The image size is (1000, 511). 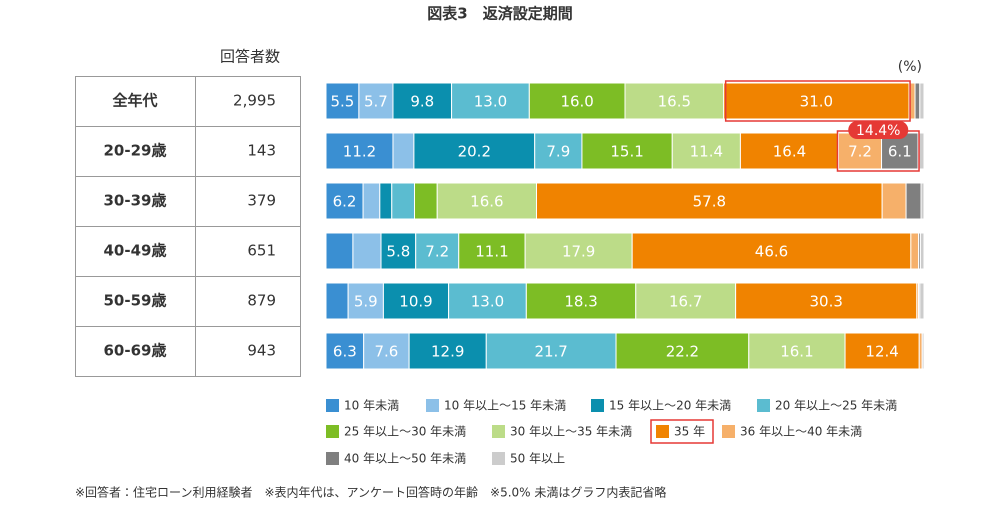 What do you see at coordinates (578, 252) in the screenshot?
I see `value-label: 17.9` at bounding box center [578, 252].